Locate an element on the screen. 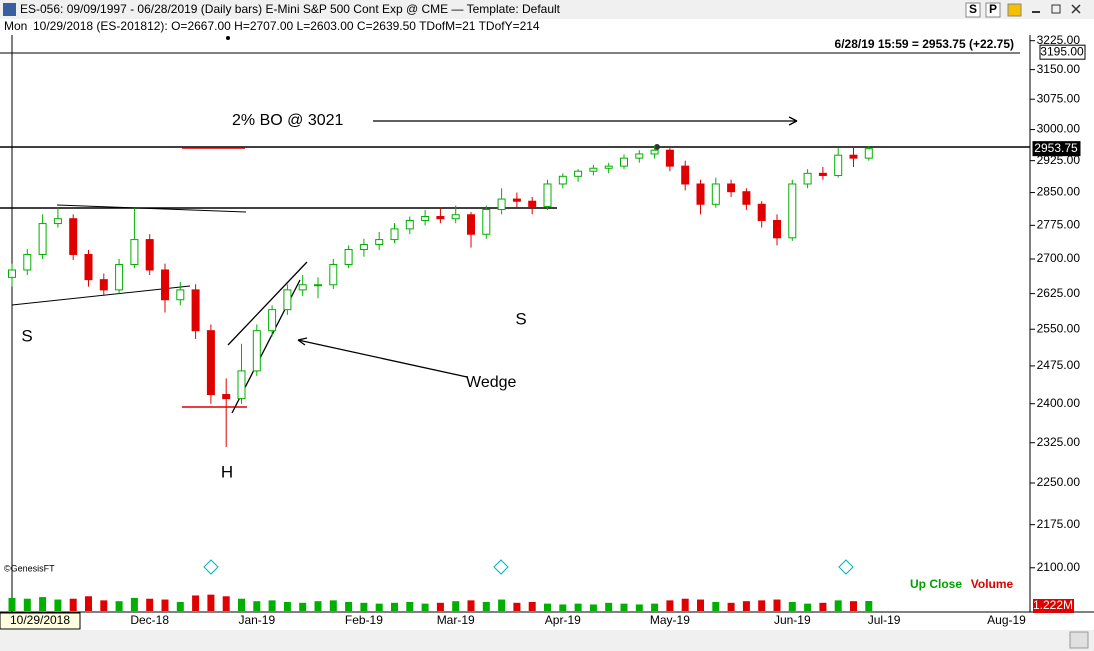  y-tick-label: 2850.00 is located at coordinates (1059, 192).